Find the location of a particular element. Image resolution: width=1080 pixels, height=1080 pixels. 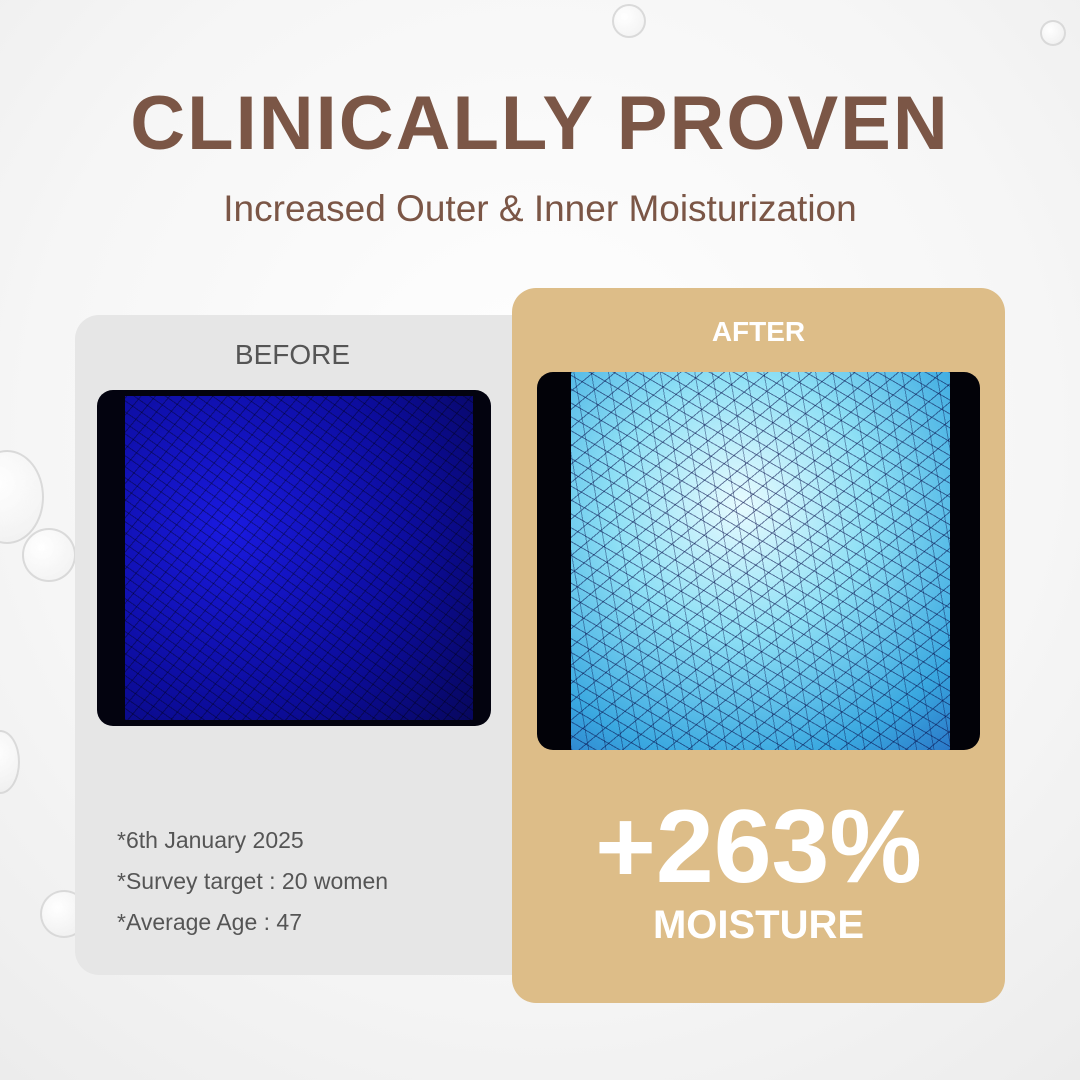

note-survey-target: *Survey target : 20 women is located at coordinates (253, 881).